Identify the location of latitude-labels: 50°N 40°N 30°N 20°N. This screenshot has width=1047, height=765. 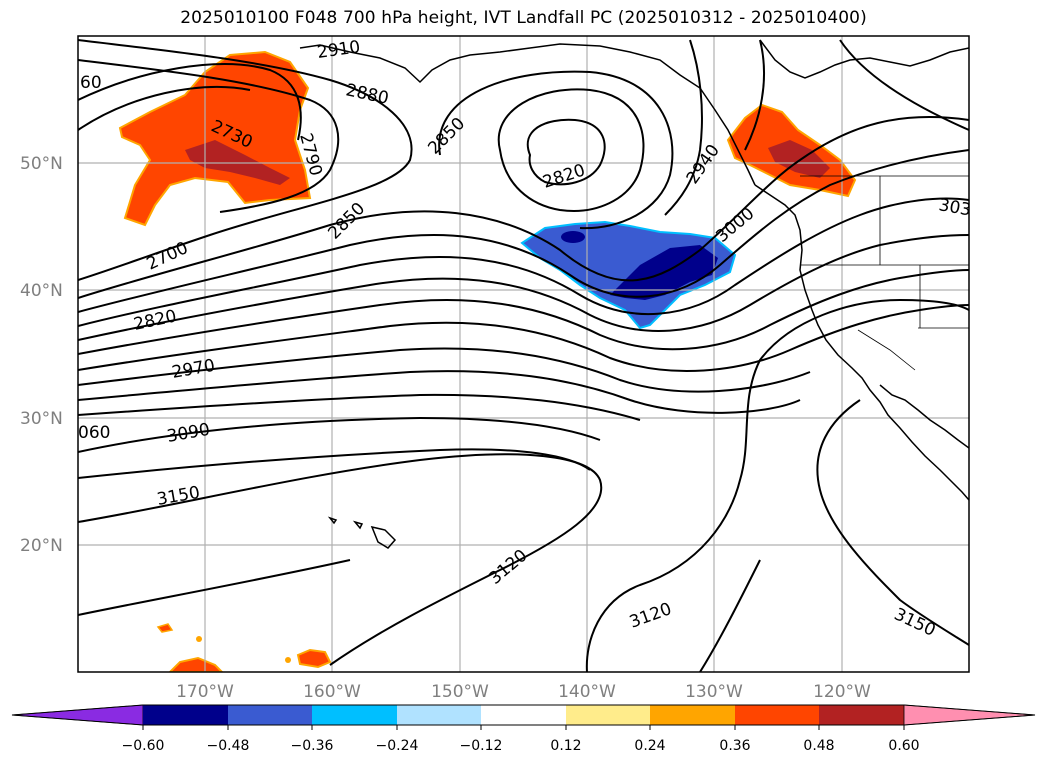
(41, 355).